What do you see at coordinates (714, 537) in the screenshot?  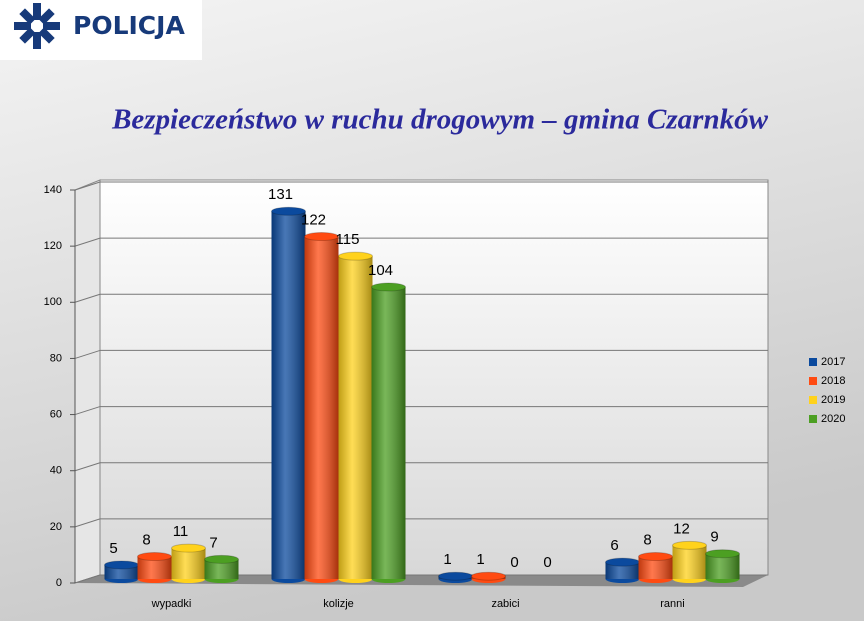 I see `value-label: 9` at bounding box center [714, 537].